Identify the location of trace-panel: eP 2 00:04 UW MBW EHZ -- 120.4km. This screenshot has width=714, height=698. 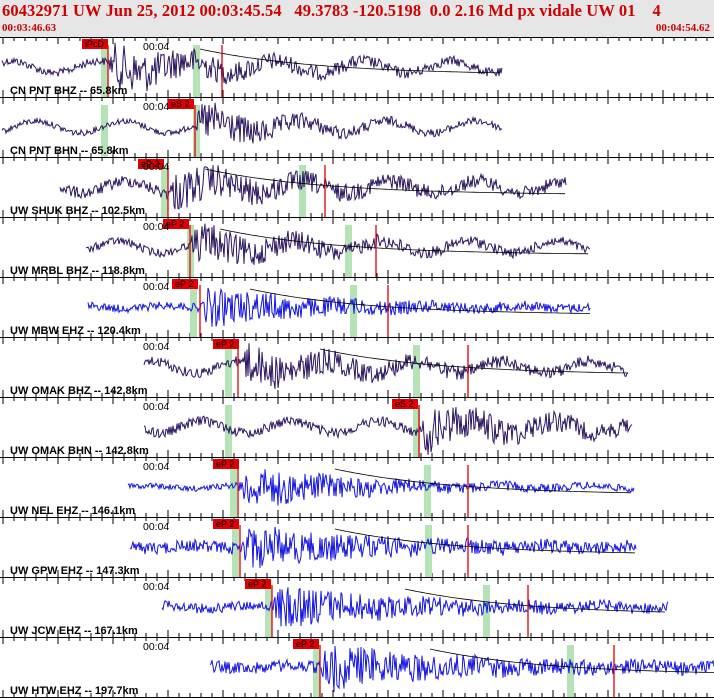
(357, 307).